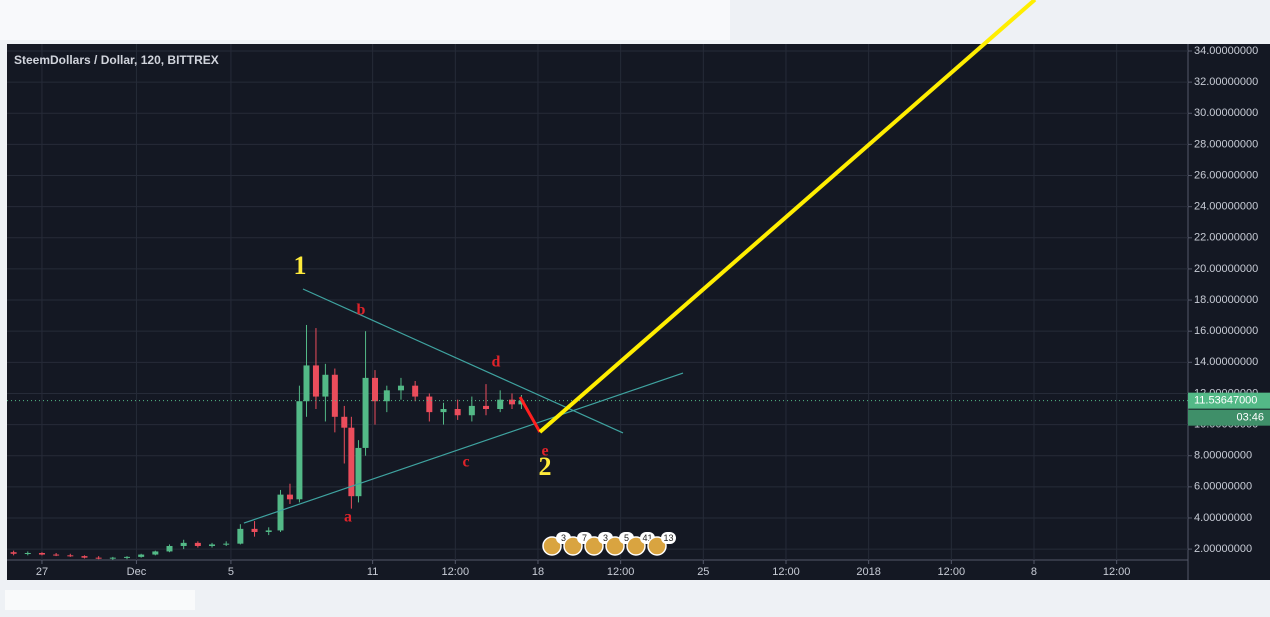 The width and height of the screenshot is (1270, 617). I want to click on countdown-label: 03:46, so click(1250, 418).